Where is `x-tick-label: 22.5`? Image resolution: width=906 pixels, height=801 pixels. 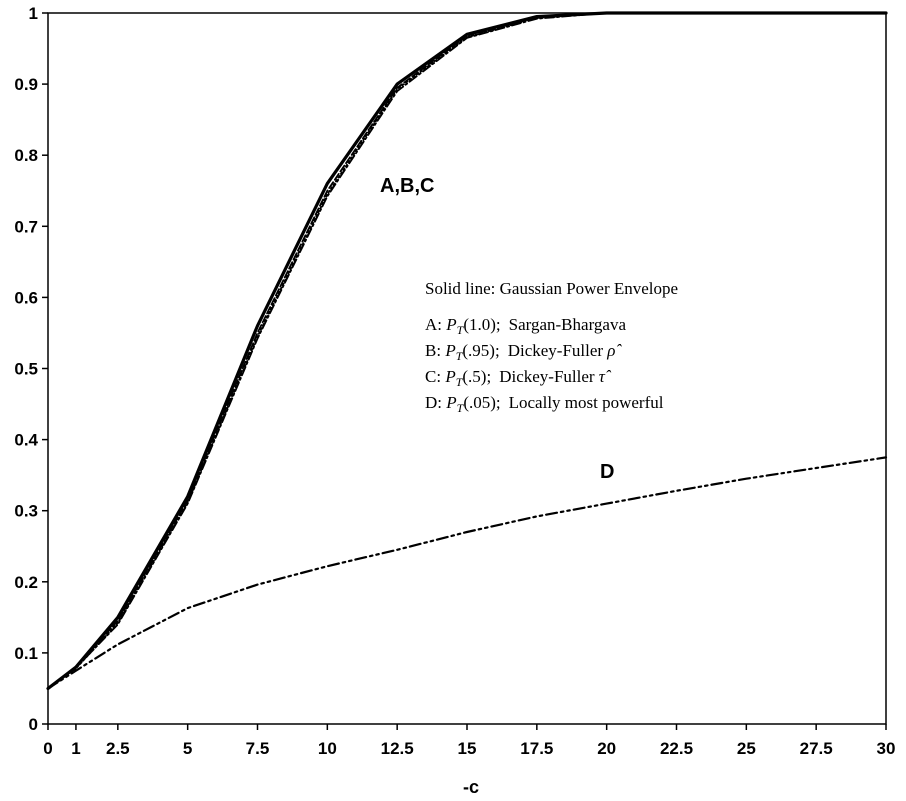
x-tick-label: 22.5 is located at coordinates (676, 748).